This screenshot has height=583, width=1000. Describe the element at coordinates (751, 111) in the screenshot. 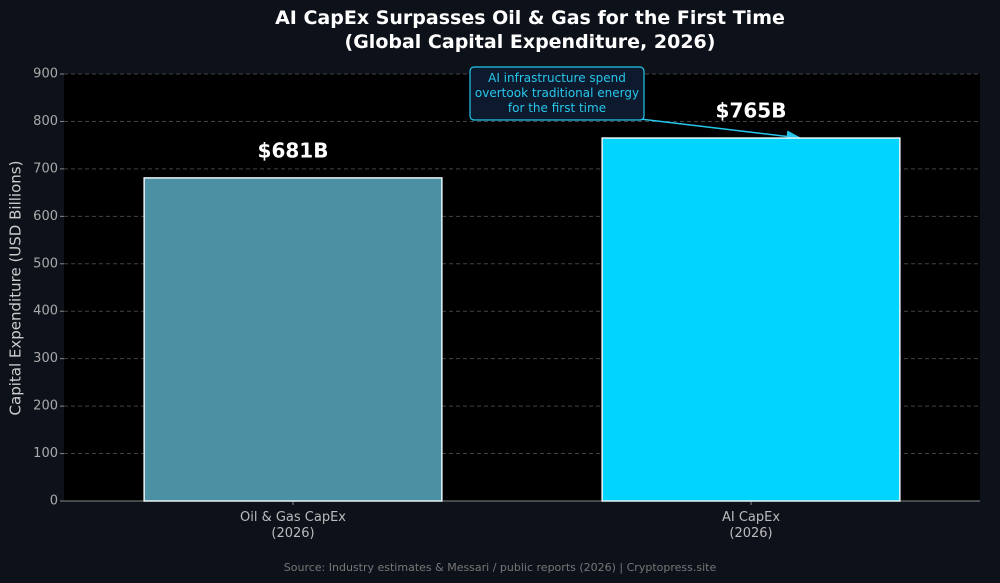

I see `value-label: $765B` at that location.